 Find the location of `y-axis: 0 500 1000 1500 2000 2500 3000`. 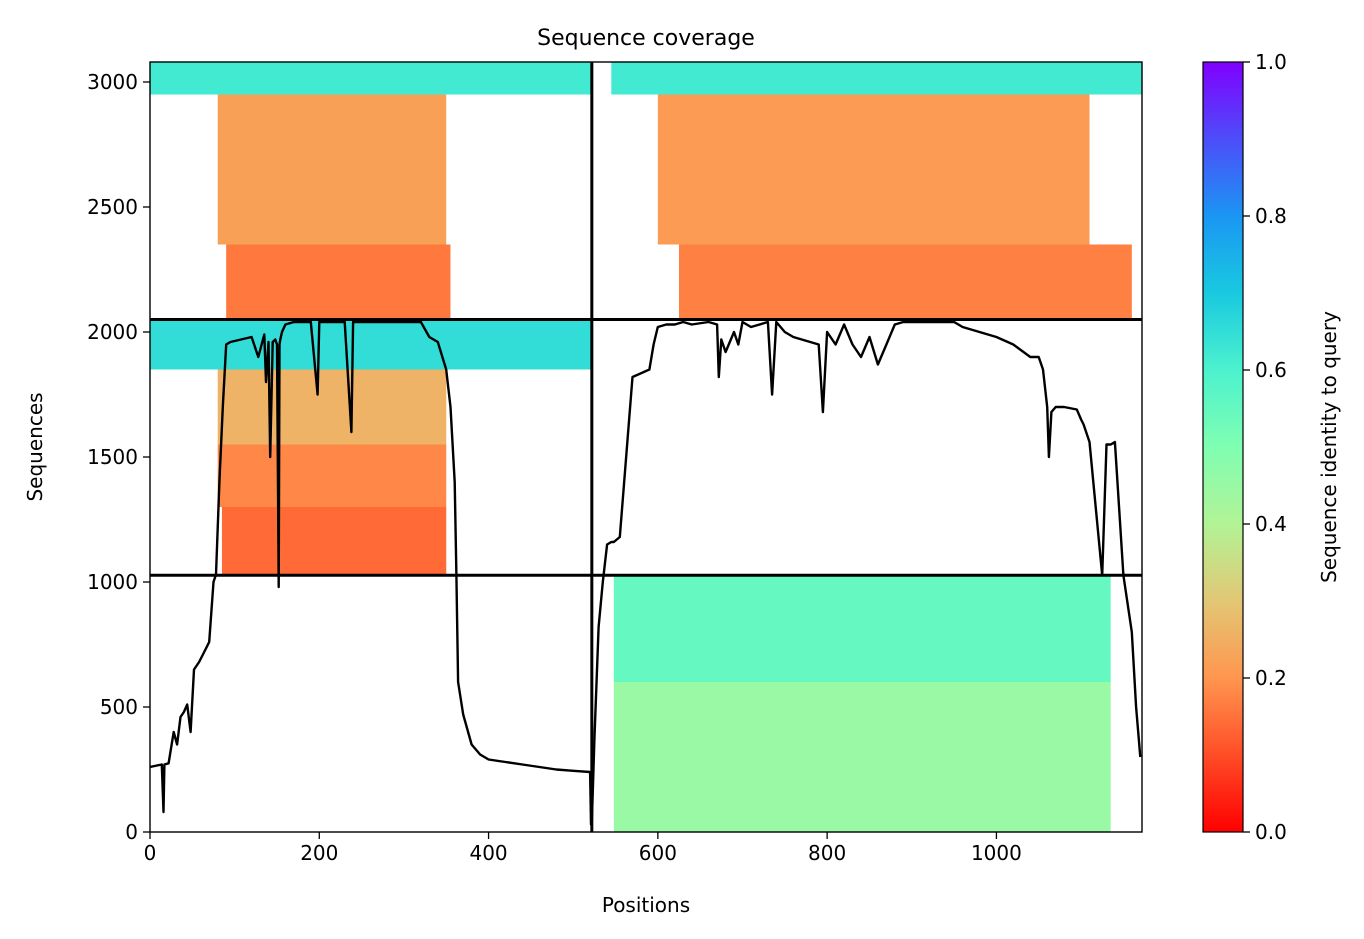

y-axis: 0 500 1000 1500 2000 2500 3000 is located at coordinates (118, 457).